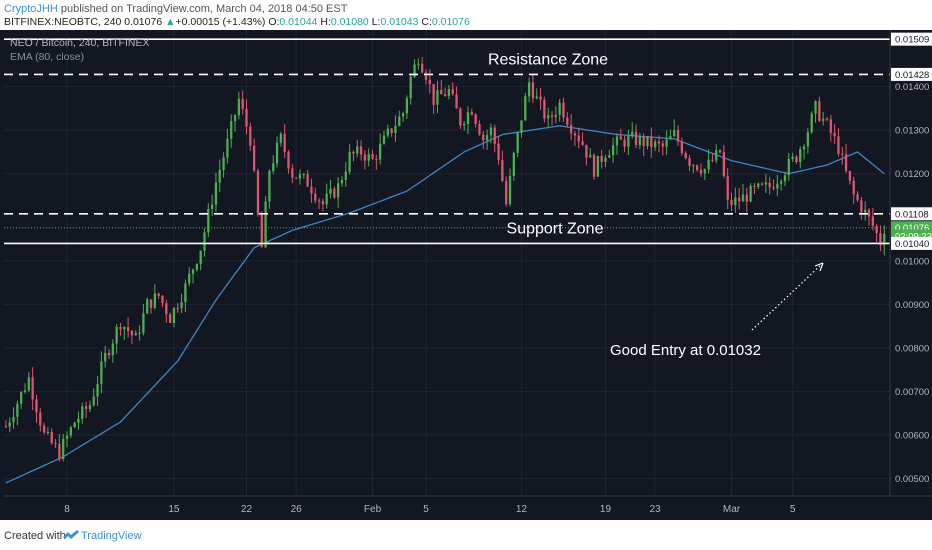 The width and height of the screenshot is (932, 550). I want to click on x-tick-label: Mar, so click(732, 509).